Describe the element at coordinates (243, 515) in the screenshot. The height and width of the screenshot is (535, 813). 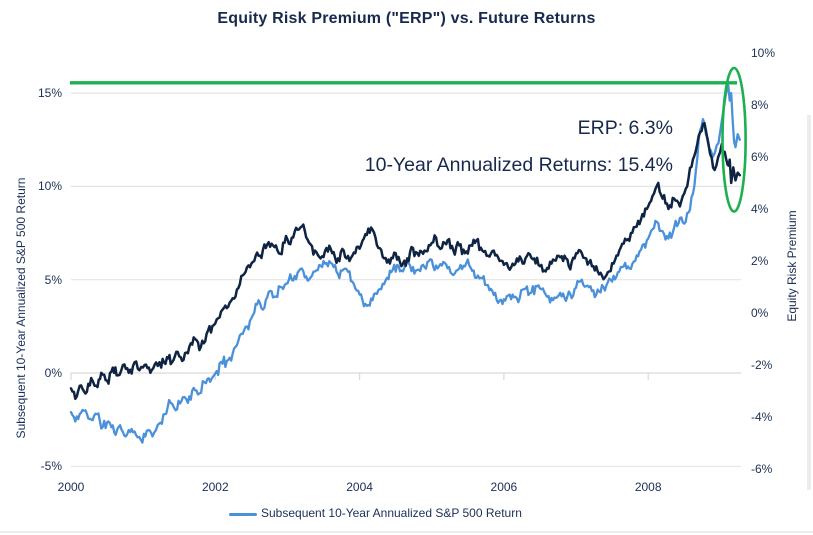
I see `legend-line-marker` at that location.